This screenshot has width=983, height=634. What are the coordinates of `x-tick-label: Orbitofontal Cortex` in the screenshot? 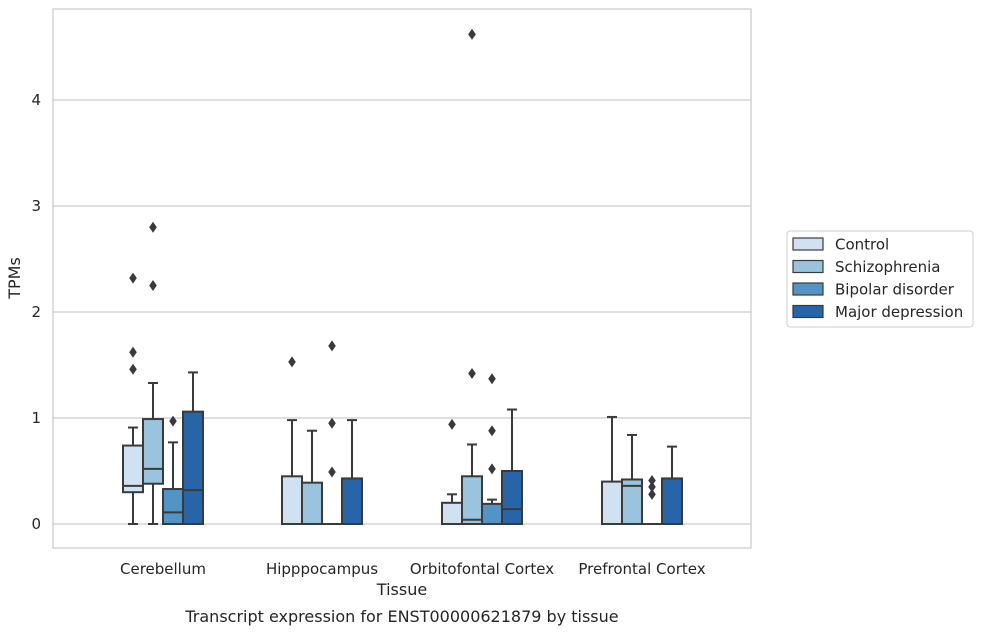 It's located at (482, 569).